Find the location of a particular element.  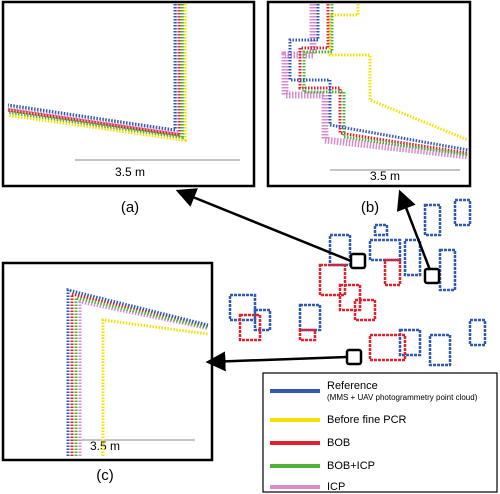

panel-label: (b) is located at coordinates (370, 207).